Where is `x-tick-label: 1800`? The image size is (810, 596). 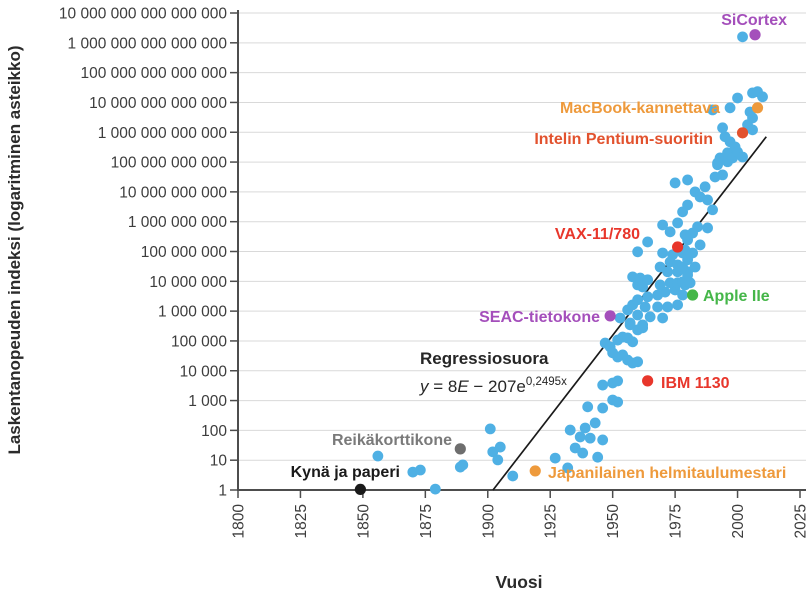 x-tick-label: 1800 is located at coordinates (239, 521).